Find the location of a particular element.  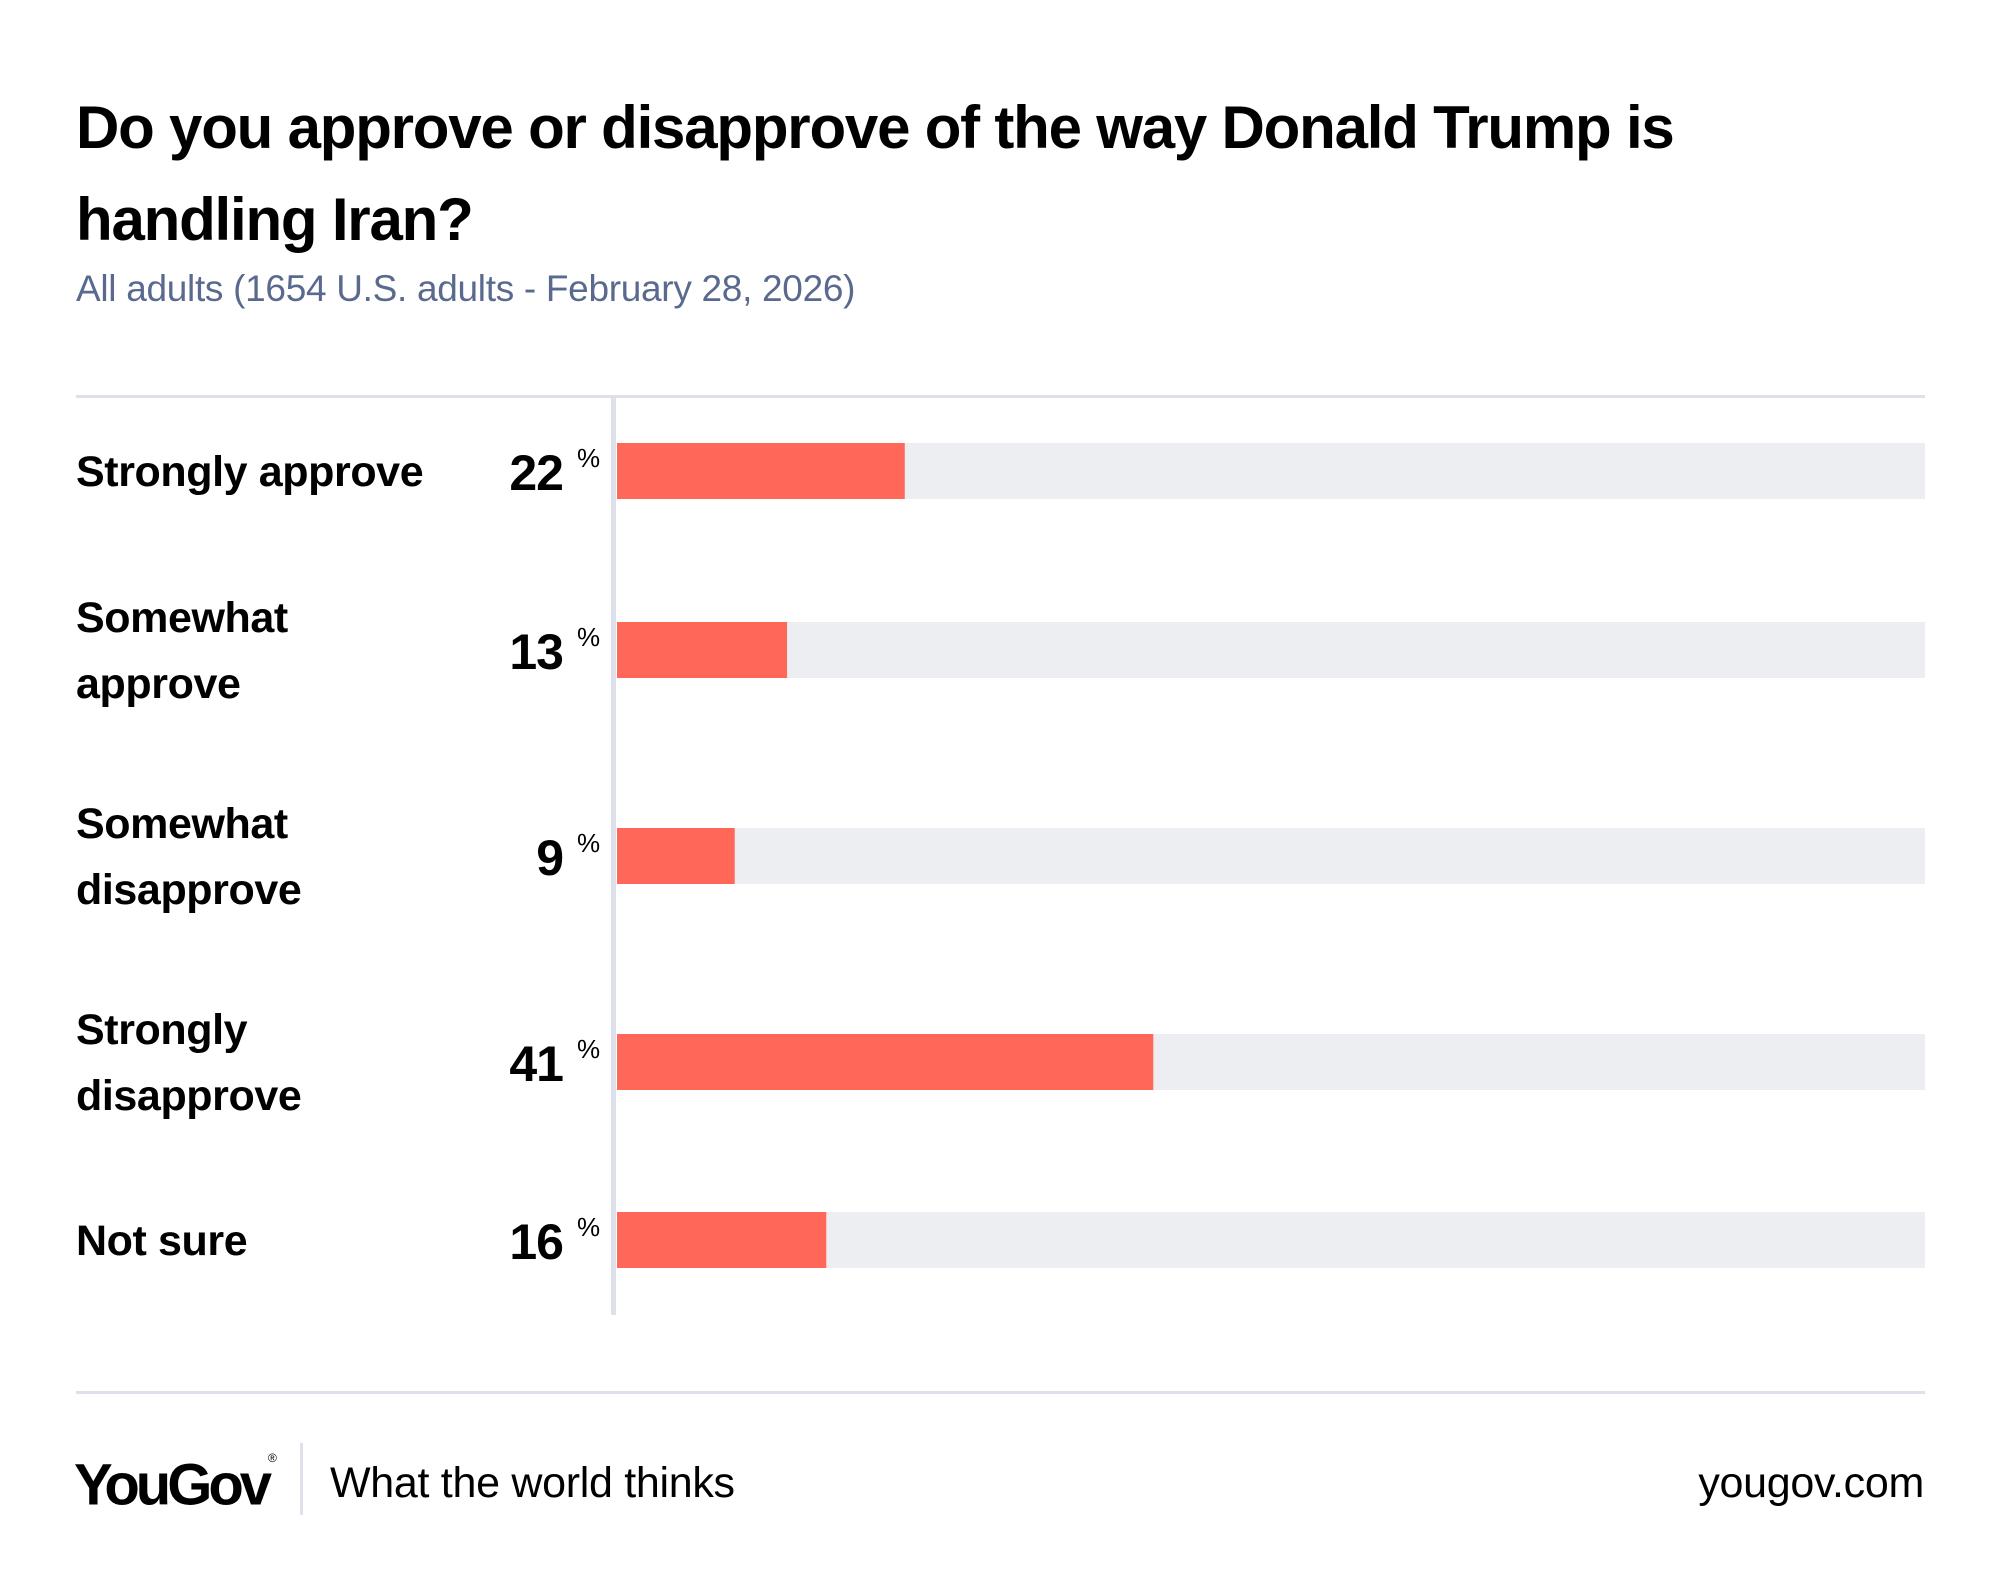

footer-tagline: What the world thinks is located at coordinates (532, 1483).